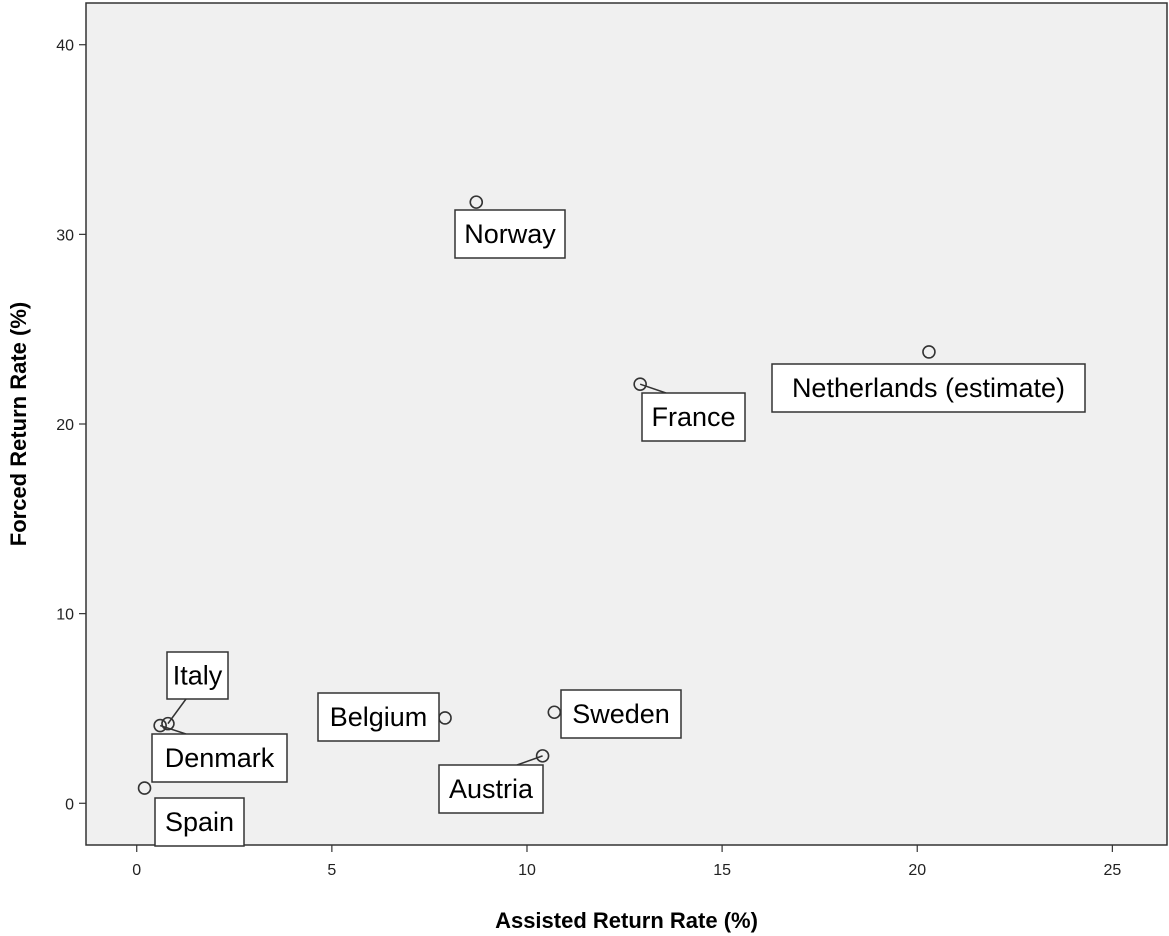 This screenshot has width=1169, height=936. I want to click on x-axis: 0 5 10 15 20 25, so click(626, 862).